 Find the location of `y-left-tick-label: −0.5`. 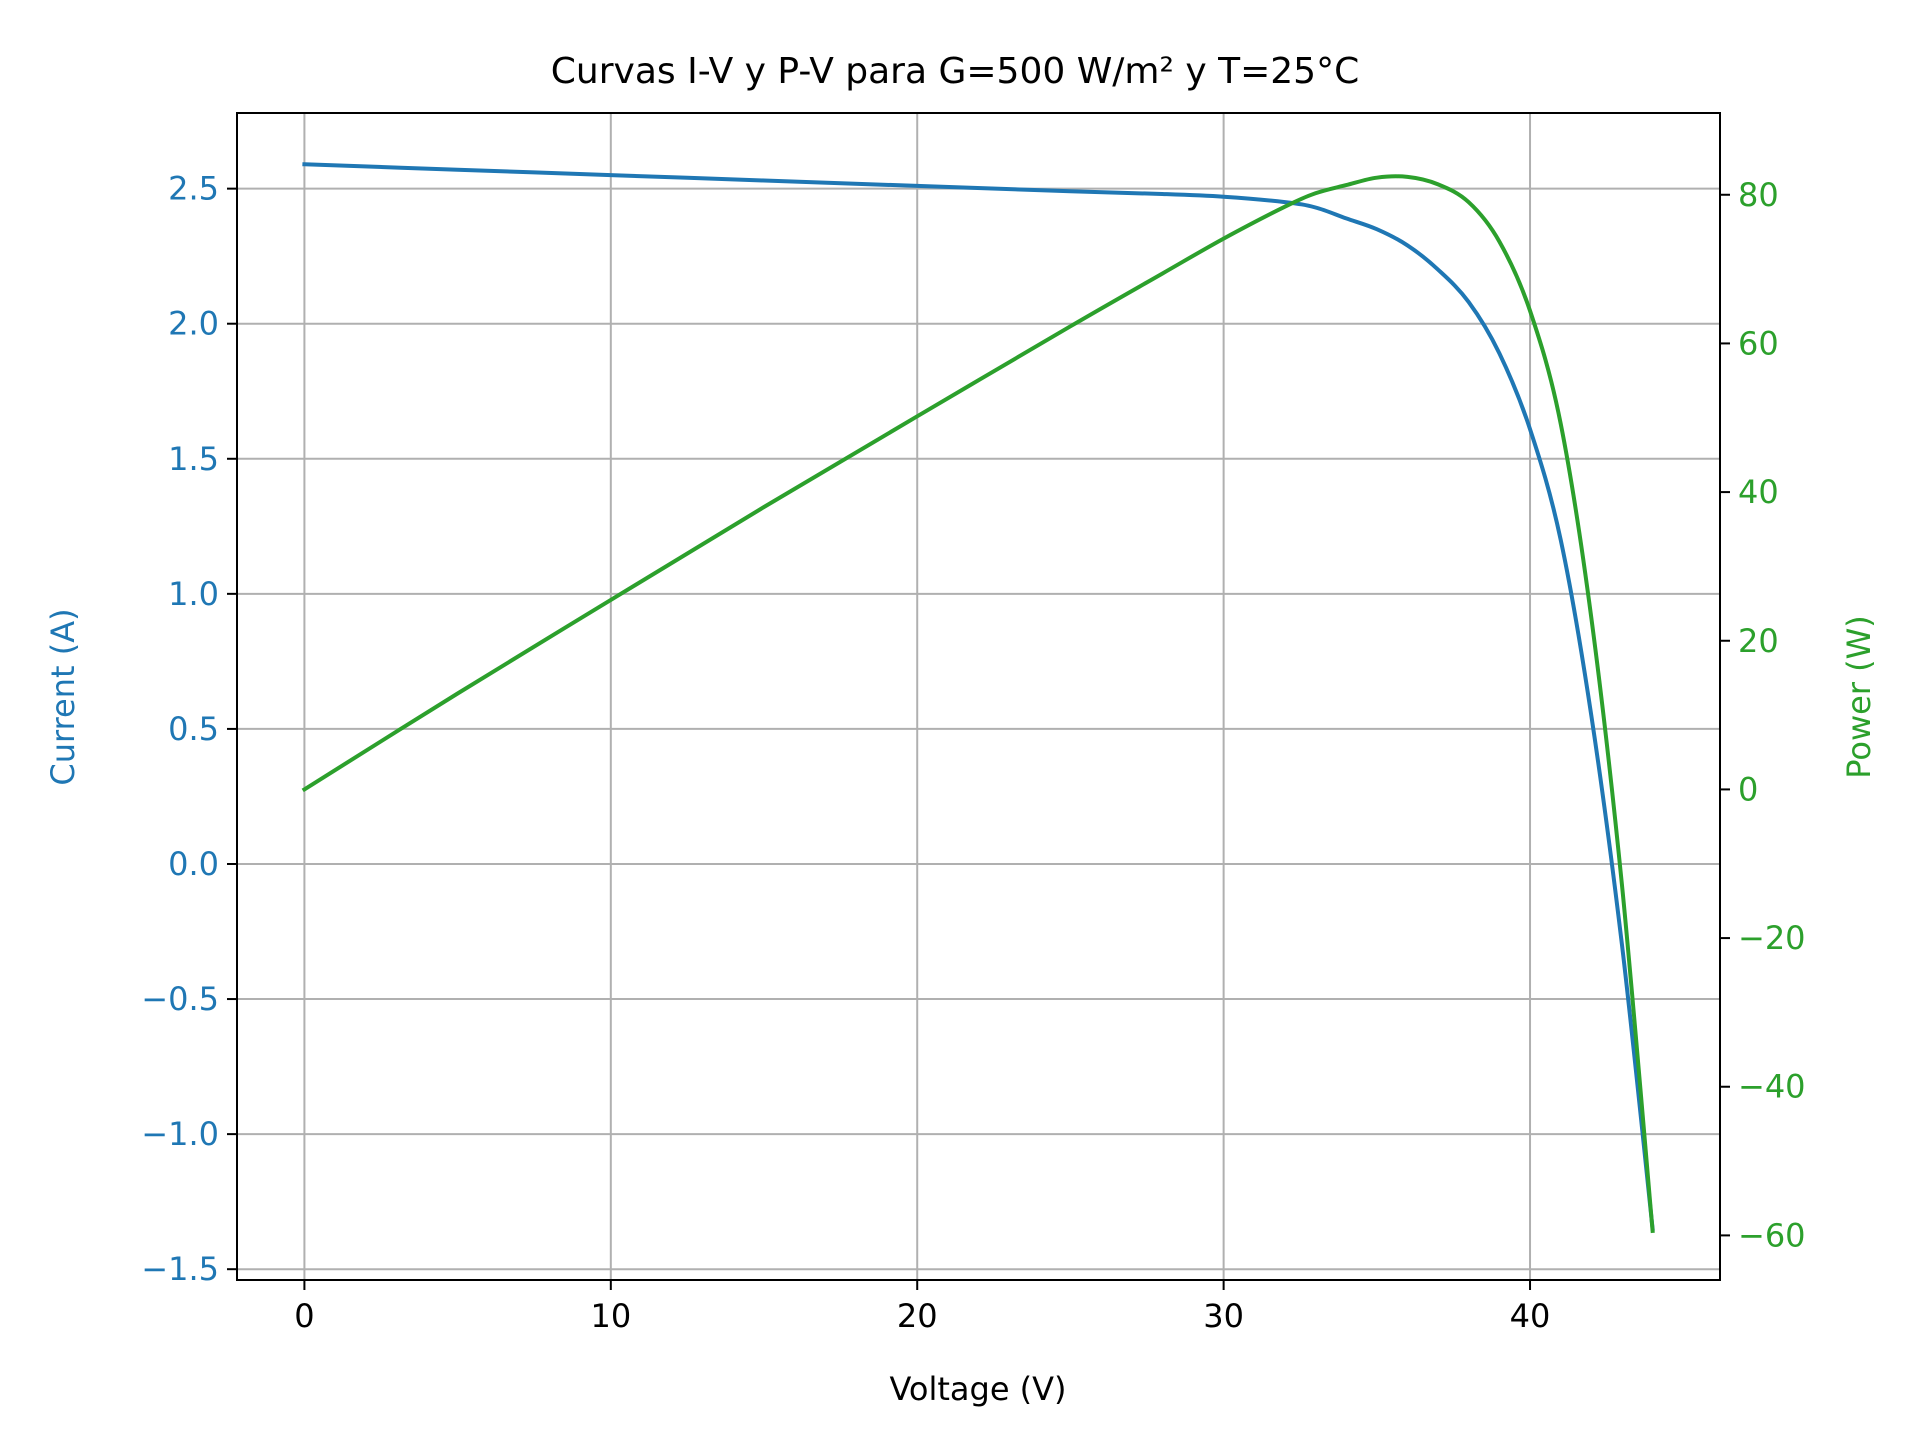

y-left-tick-label: −0.5 is located at coordinates (180, 999).